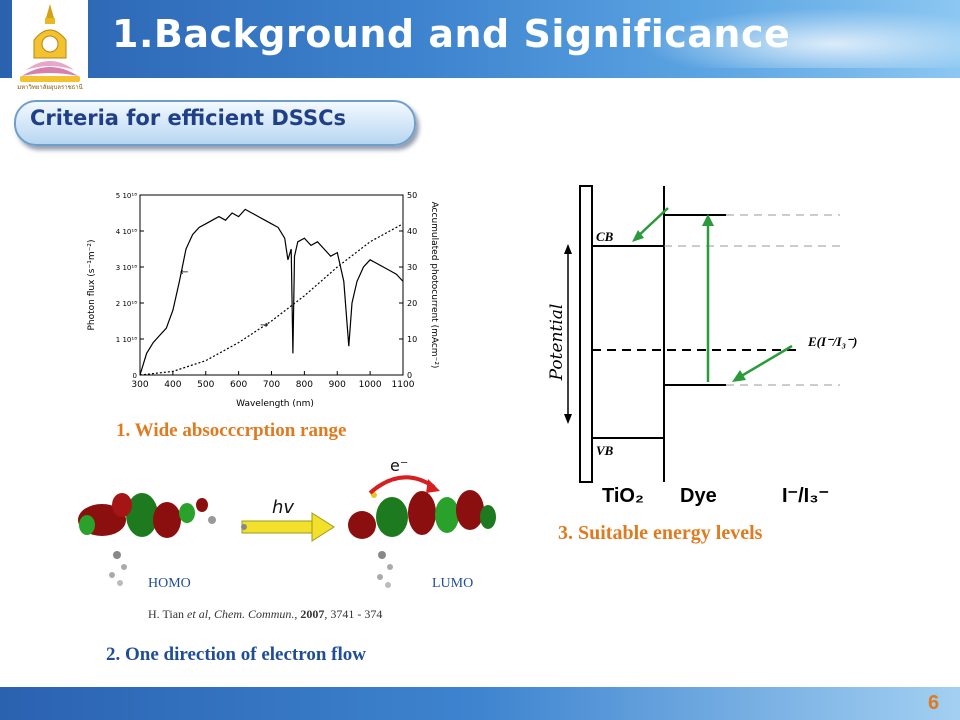  I want to click on light-excitation-arrow: hv, so click(288, 519).